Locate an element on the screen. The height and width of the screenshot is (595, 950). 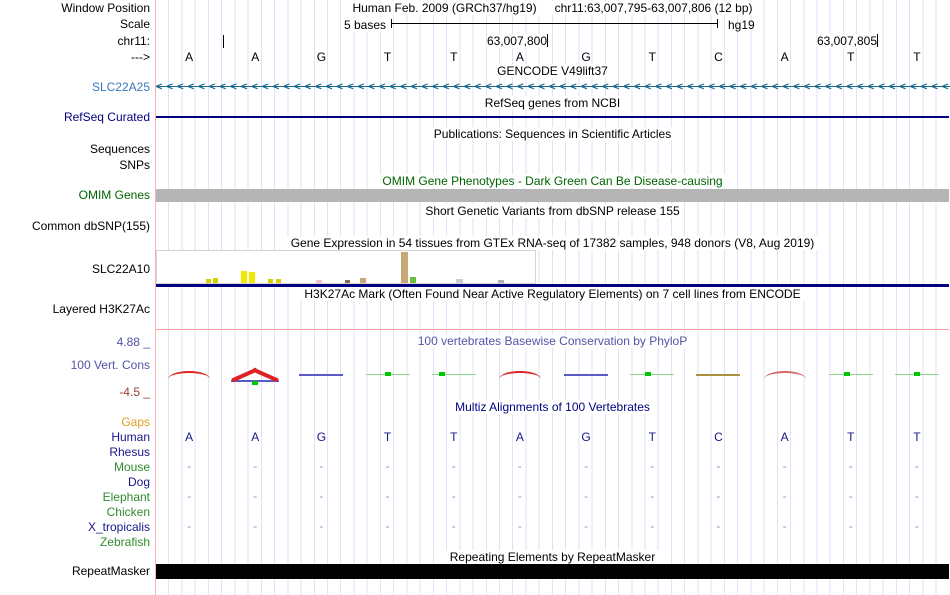
species-label-gaps: Gaps is located at coordinates (135, 422).